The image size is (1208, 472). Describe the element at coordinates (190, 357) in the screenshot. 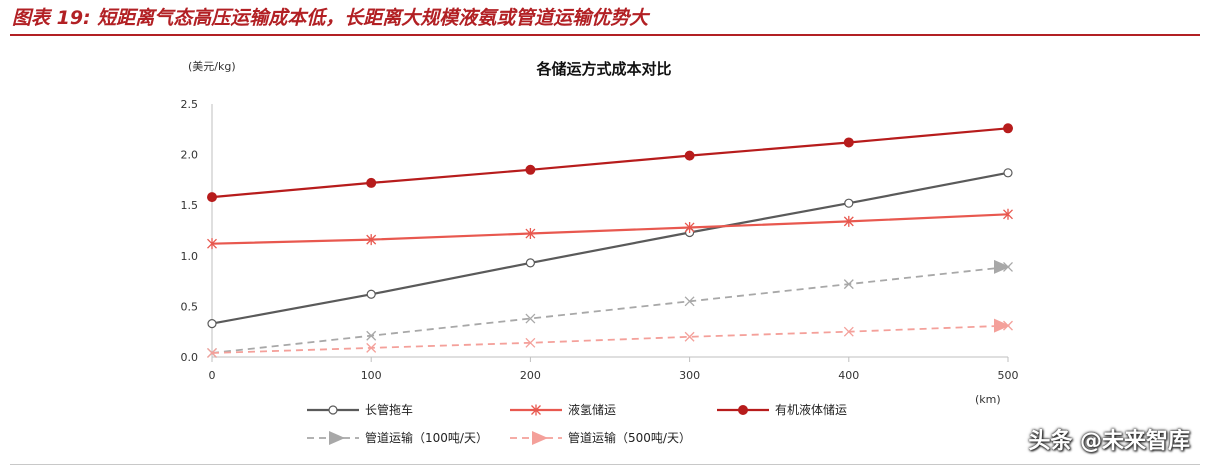

I see `y-tick-label: 0.0` at that location.